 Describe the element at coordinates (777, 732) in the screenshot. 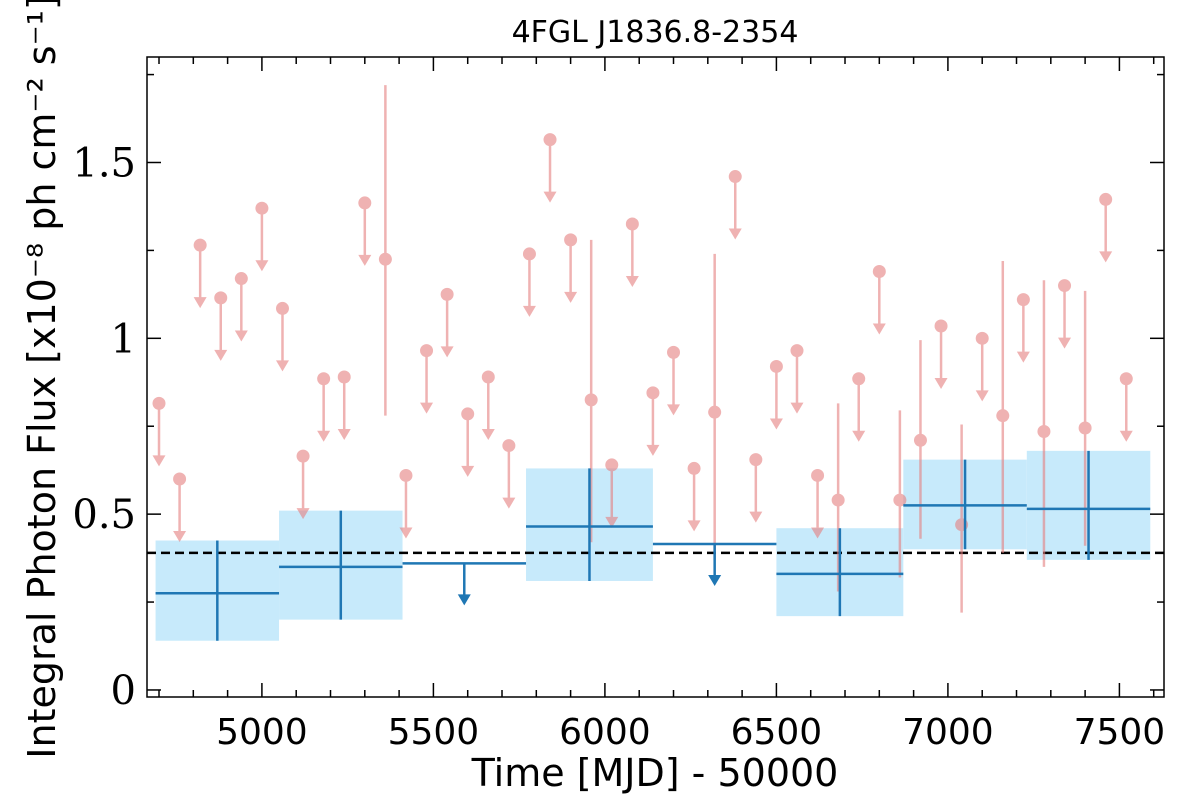

I see `x-tick-label: 6500` at that location.